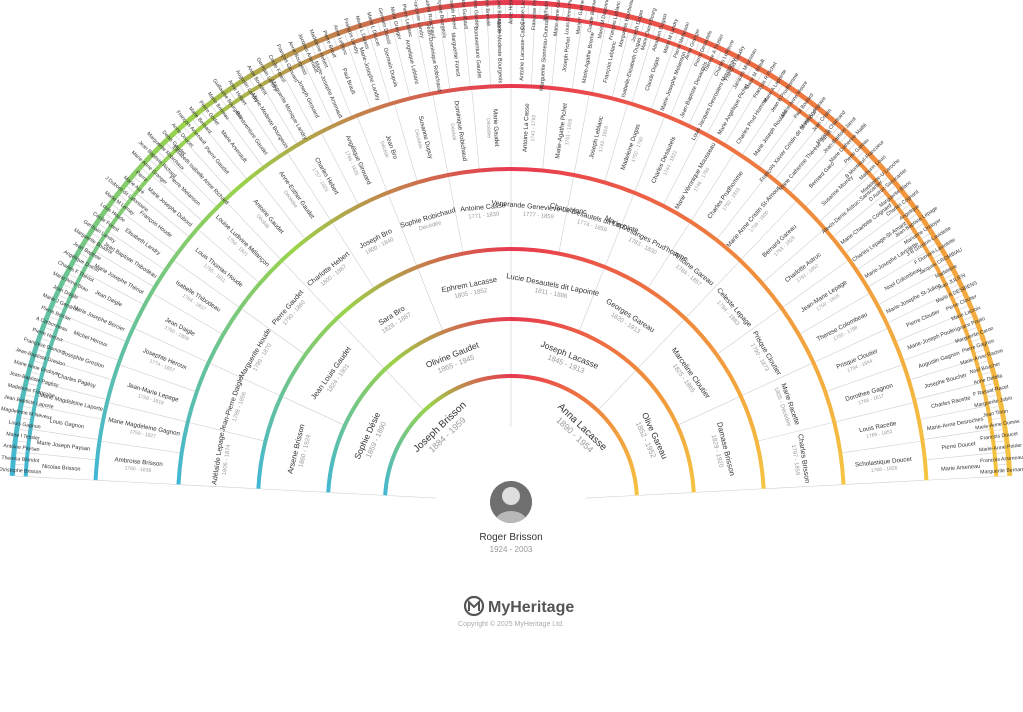  I want to click on ancestor-card: Christophe Brisson, so click(21, 471).